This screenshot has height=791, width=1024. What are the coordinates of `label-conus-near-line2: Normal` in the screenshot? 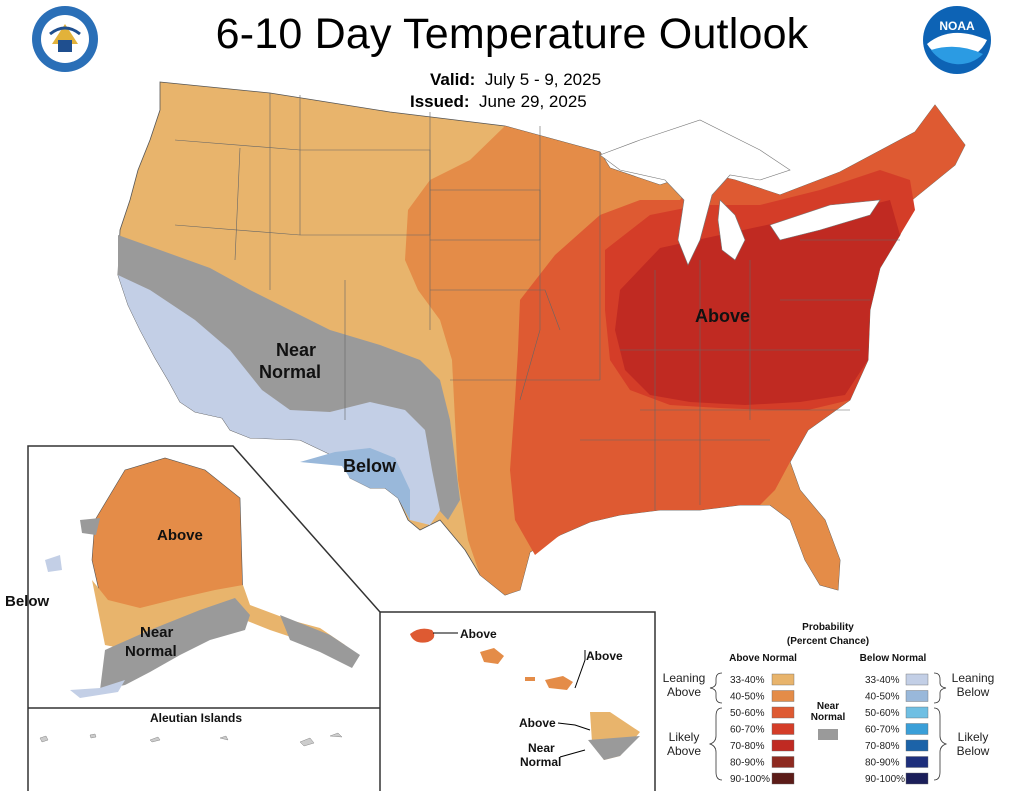 It's located at (290, 372).